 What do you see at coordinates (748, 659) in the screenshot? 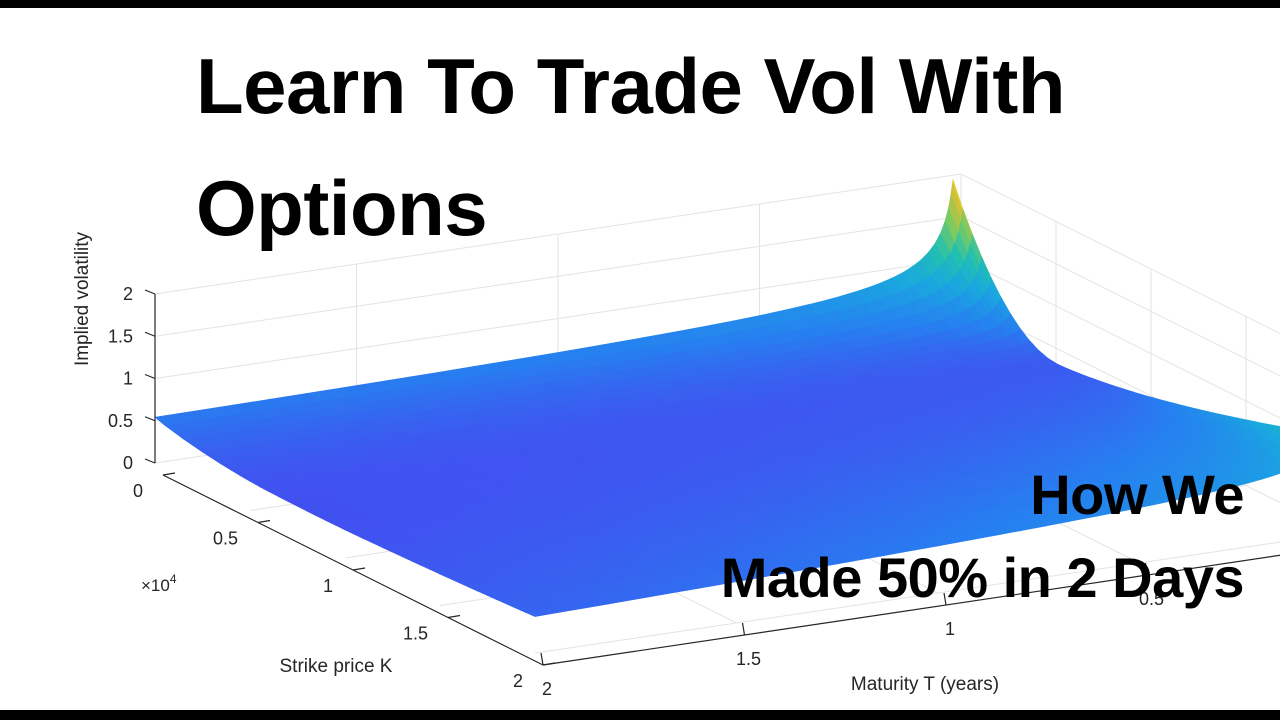
I see `y-tick-label: 1.5` at bounding box center [748, 659].